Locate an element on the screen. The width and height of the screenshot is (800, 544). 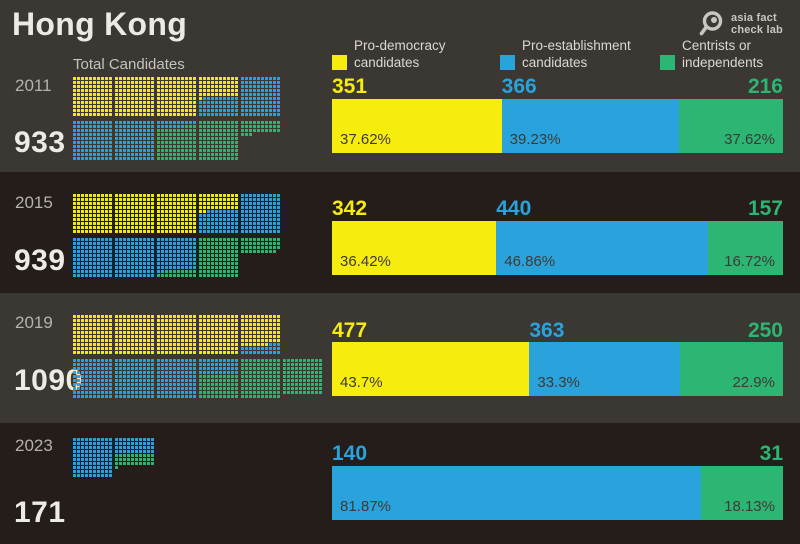
bar-pct-centrists-2023: 18.13% is located at coordinates (749, 506).